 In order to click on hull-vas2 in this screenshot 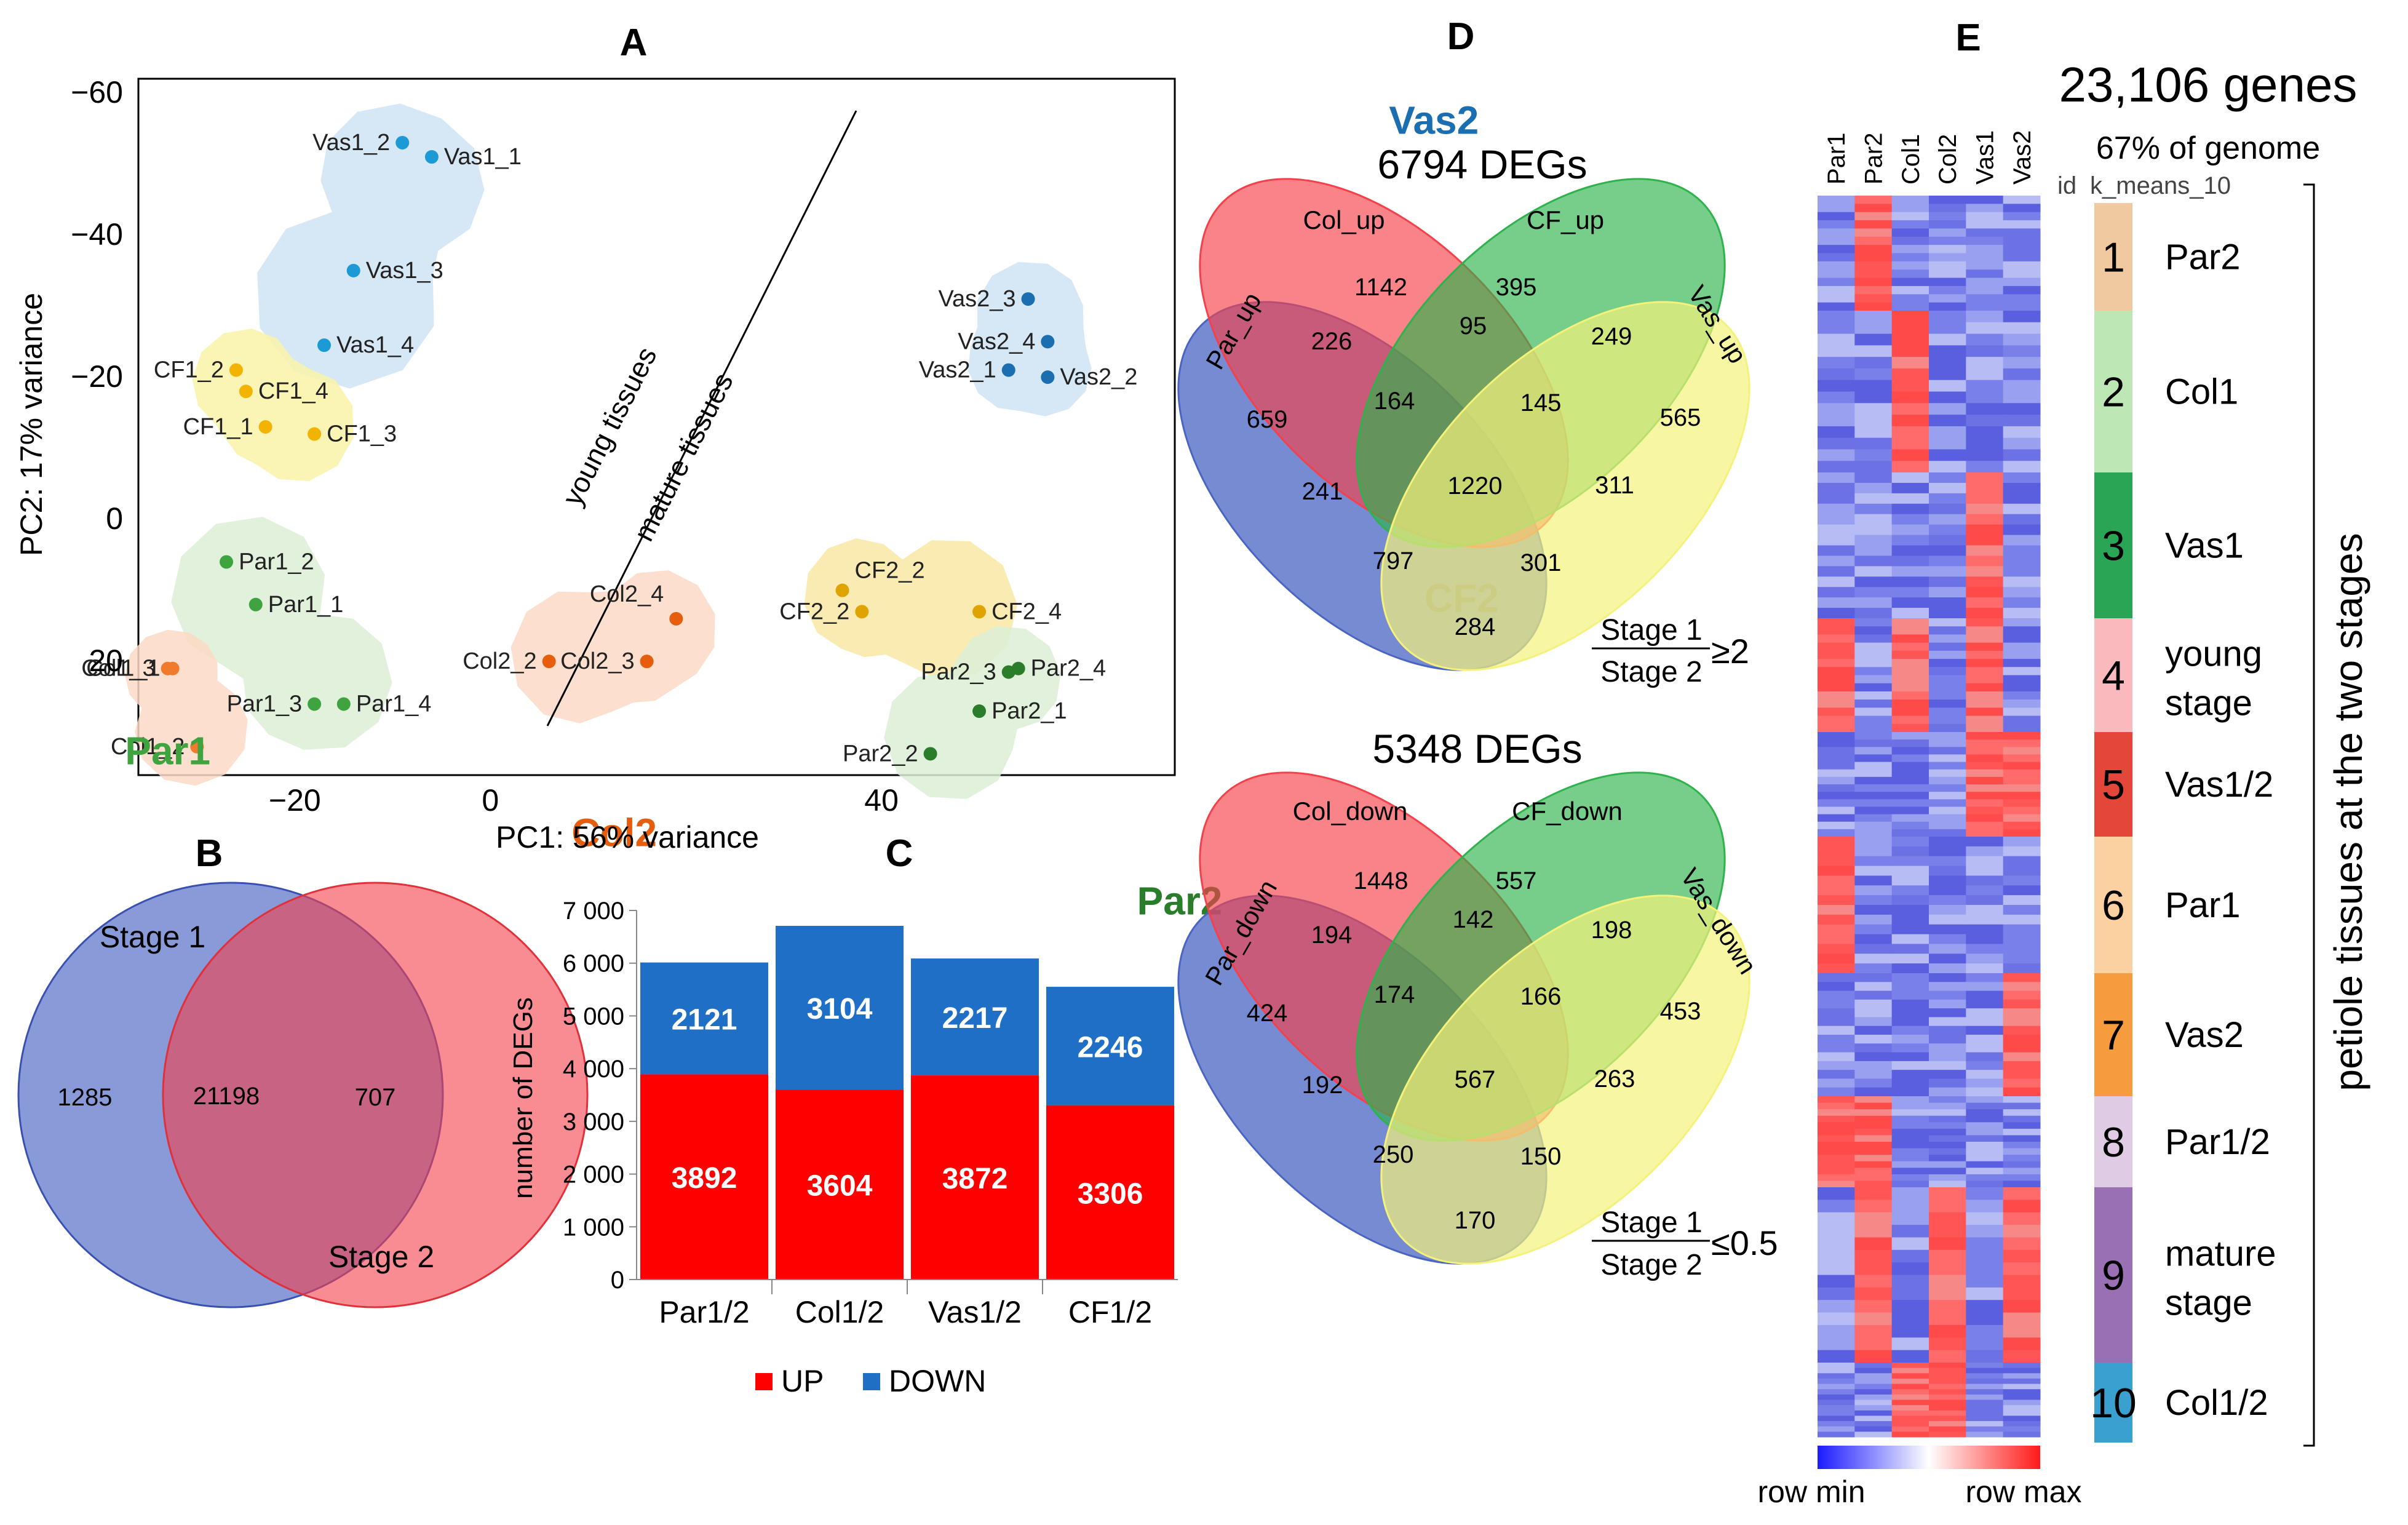, I will do `click(1030, 339)`.